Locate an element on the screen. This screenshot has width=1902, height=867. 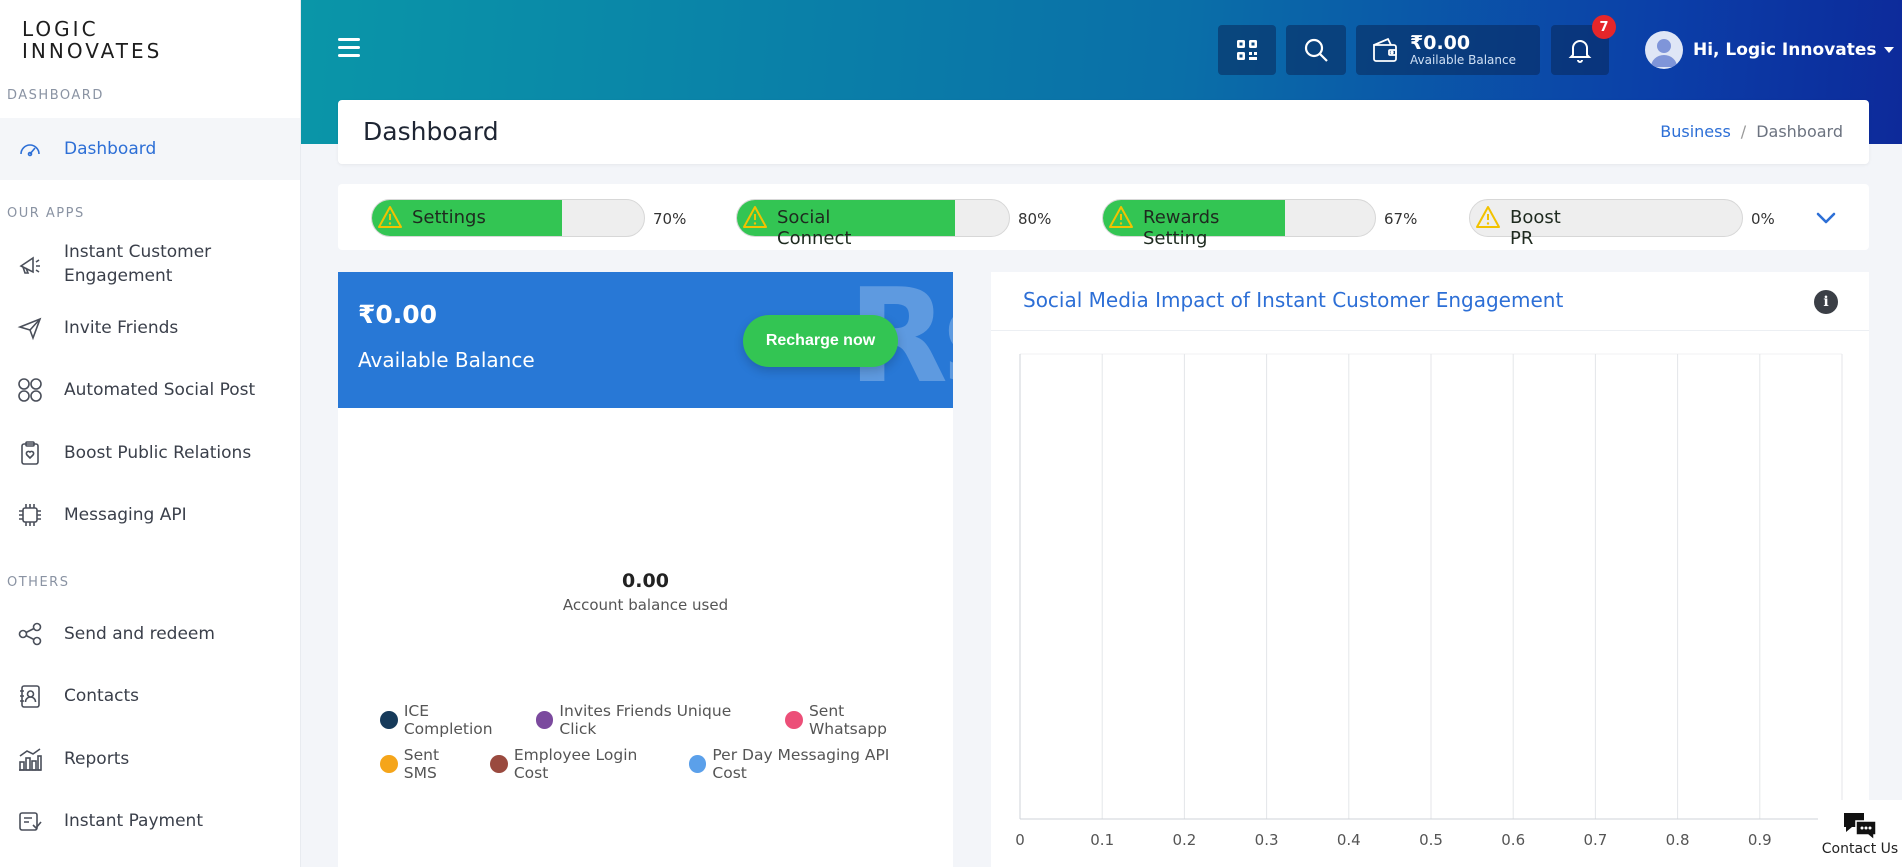
qr-code-icon is located at coordinates (1247, 50).